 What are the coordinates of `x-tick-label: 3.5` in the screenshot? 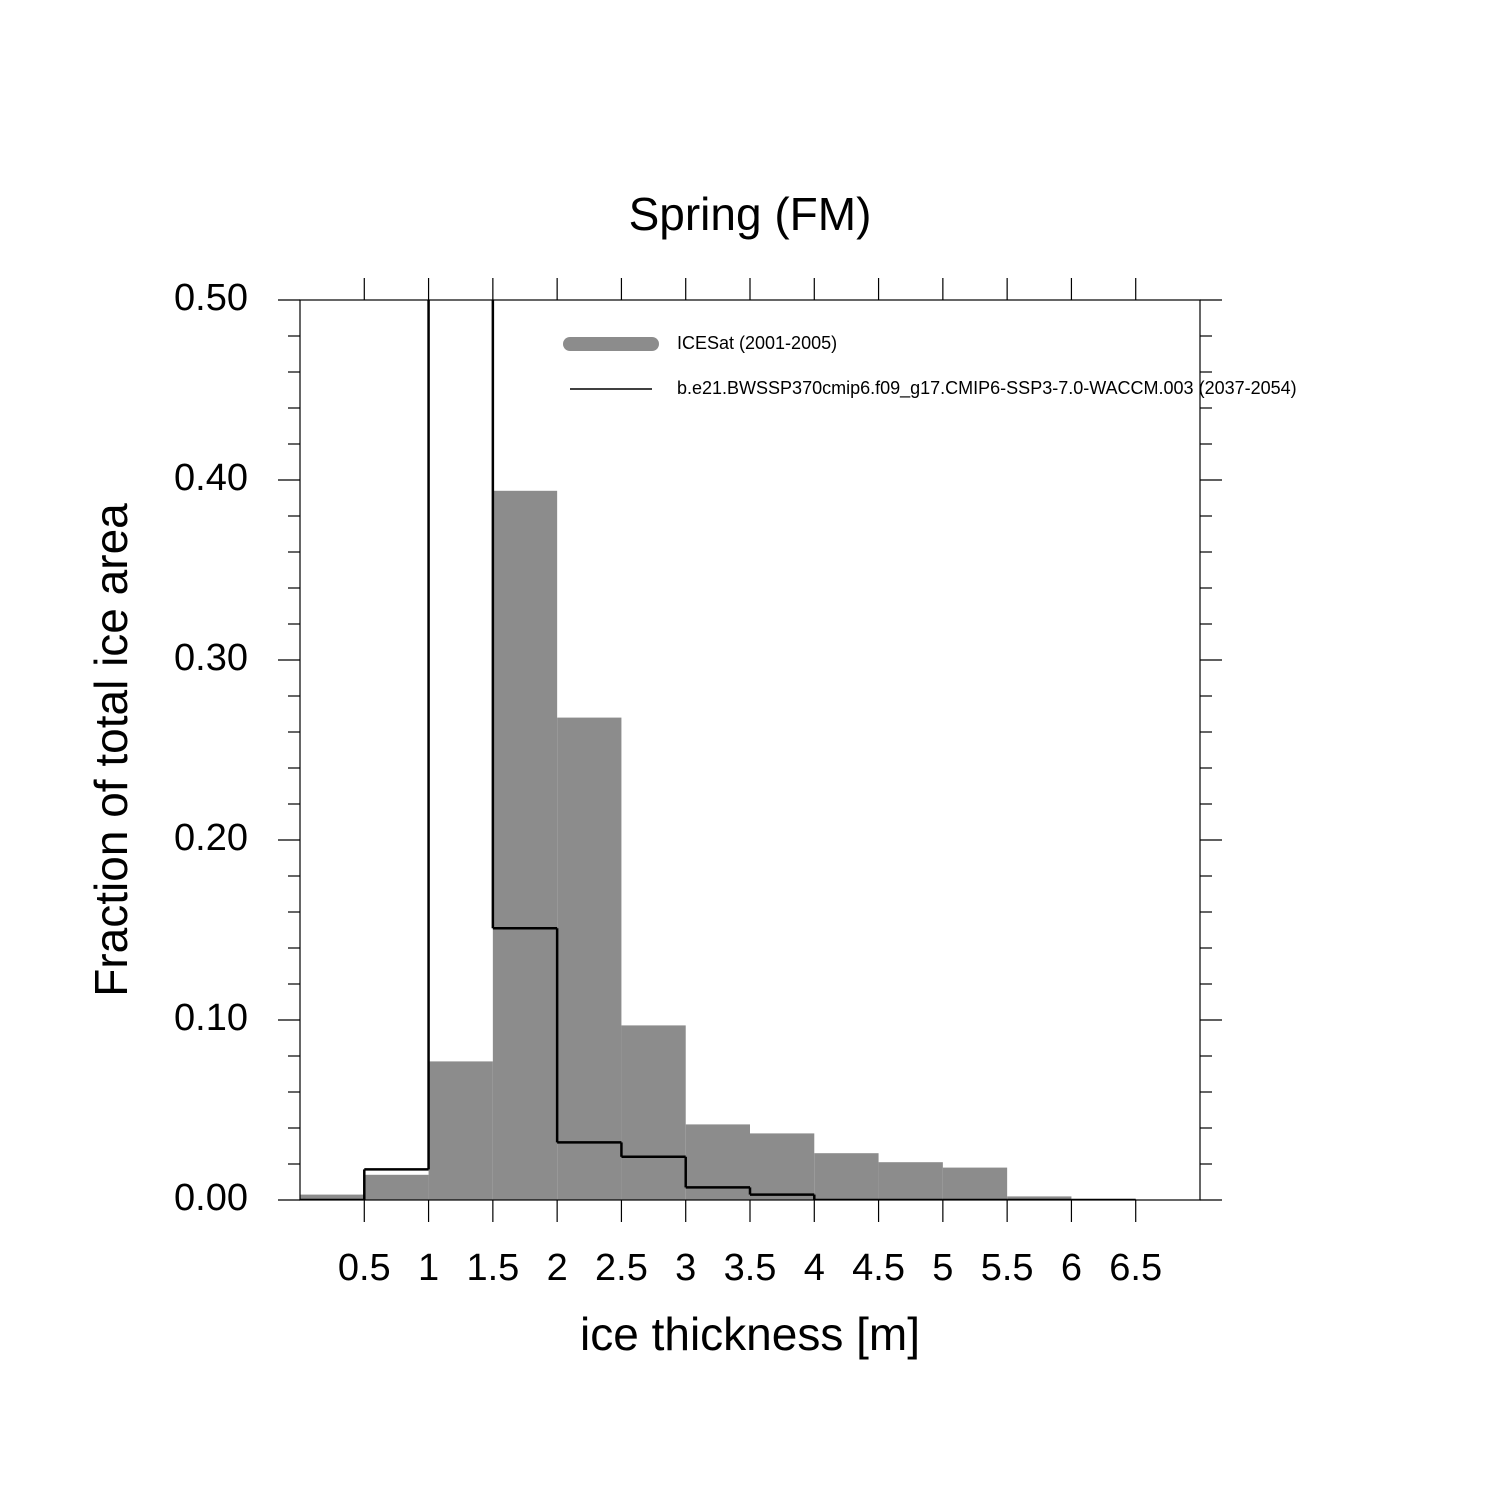 It's located at (750, 1268).